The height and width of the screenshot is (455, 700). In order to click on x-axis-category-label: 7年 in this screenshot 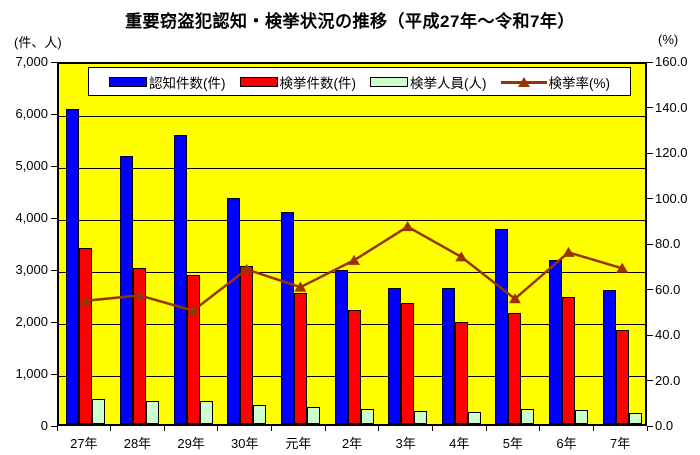, I will do `click(620, 443)`.